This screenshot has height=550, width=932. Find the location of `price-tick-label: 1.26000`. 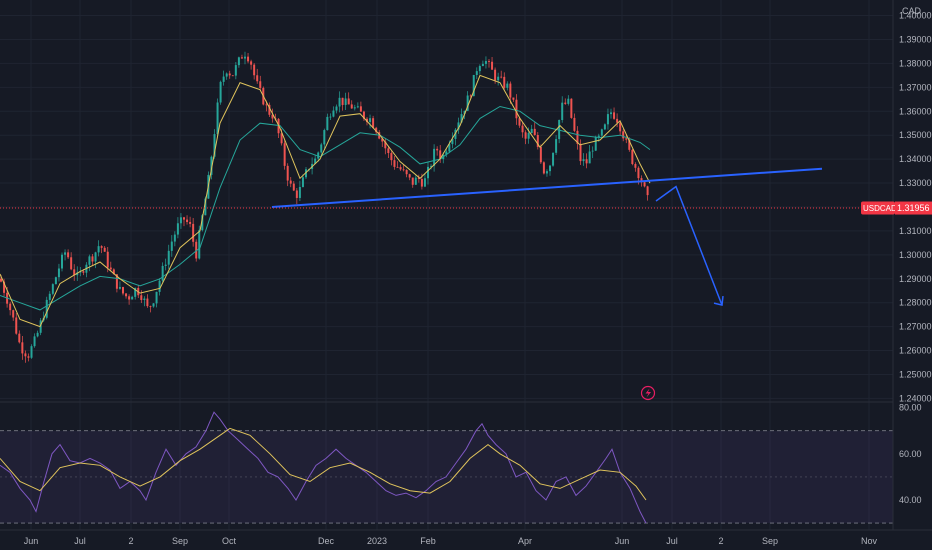

price-tick-label: 1.26000 is located at coordinates (915, 351).